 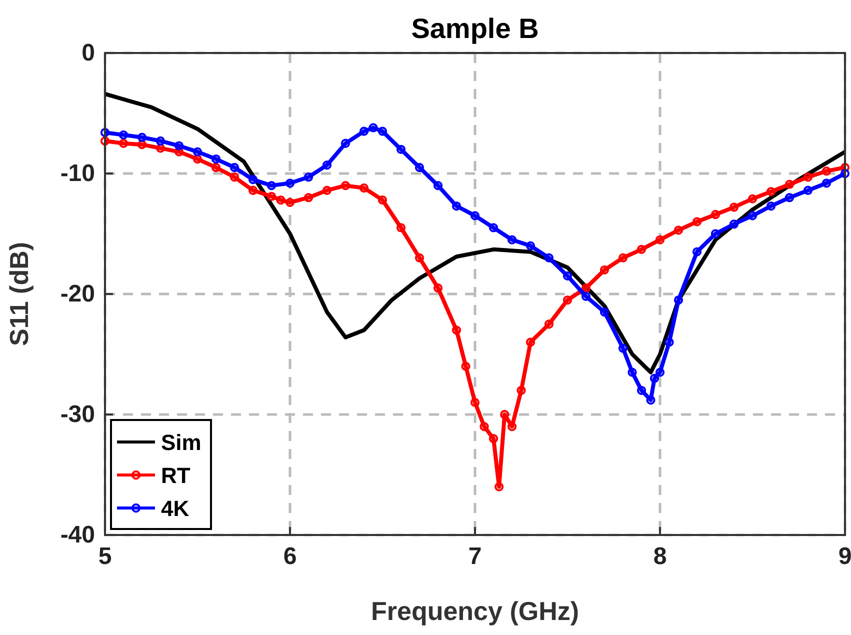 I want to click on y-tick-label: -10, so click(x=77, y=174).